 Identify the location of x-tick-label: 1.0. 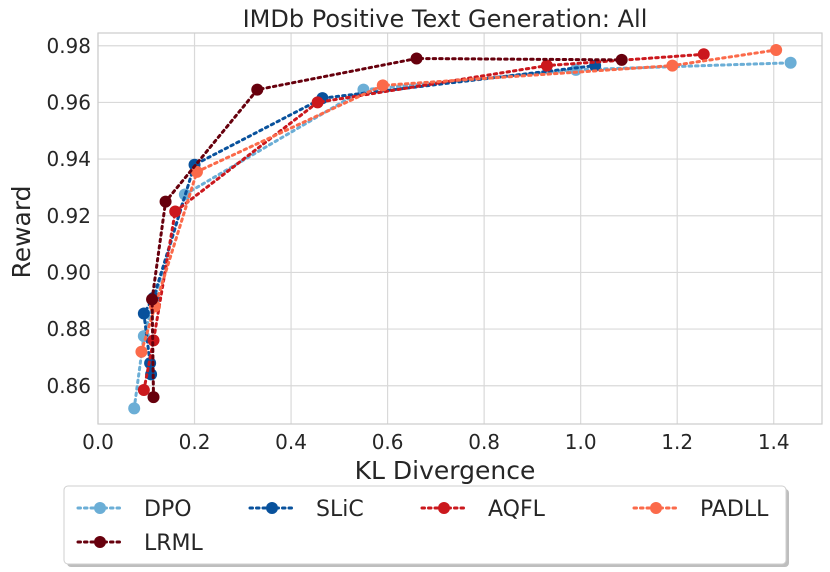
(581, 442).